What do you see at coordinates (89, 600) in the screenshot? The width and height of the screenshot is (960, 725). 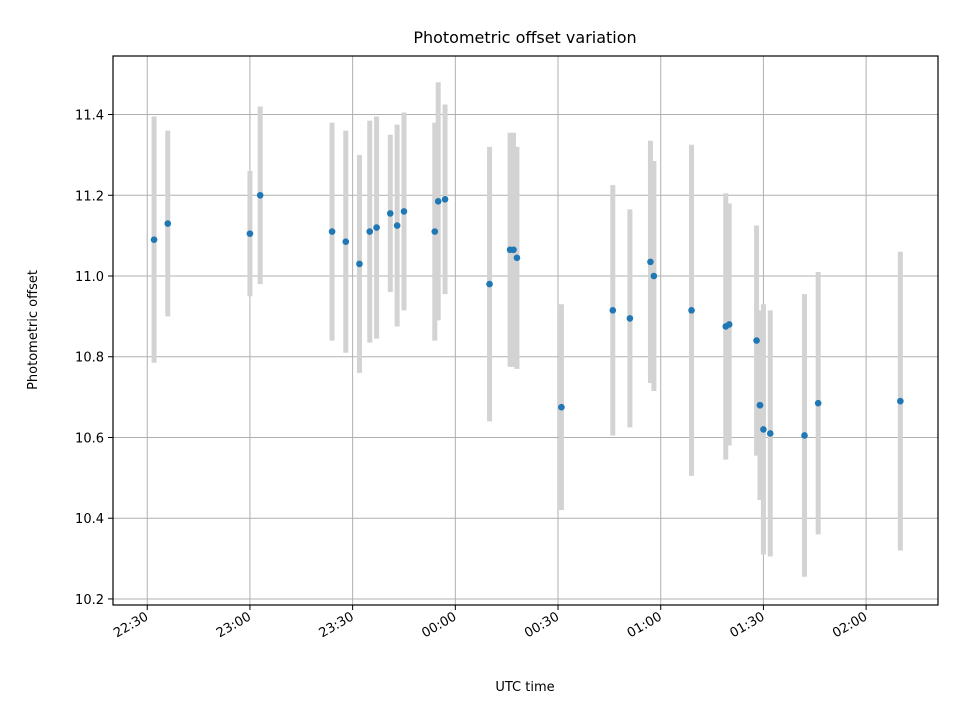 I see `y-tick-label: 10.2` at bounding box center [89, 600].